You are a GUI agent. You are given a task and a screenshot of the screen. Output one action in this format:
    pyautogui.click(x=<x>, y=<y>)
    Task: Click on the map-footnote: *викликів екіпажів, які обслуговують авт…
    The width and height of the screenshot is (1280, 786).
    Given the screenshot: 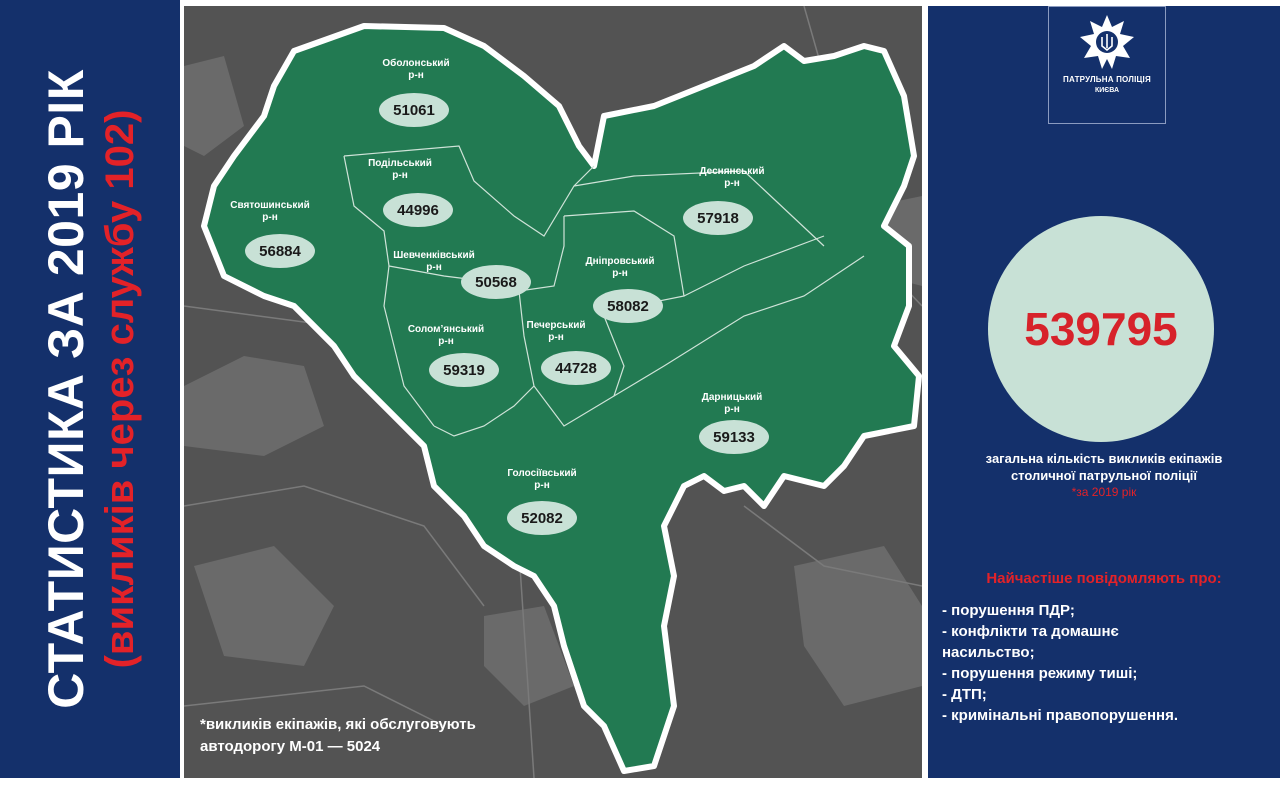 What is the action you would take?
    pyautogui.click(x=338, y=735)
    